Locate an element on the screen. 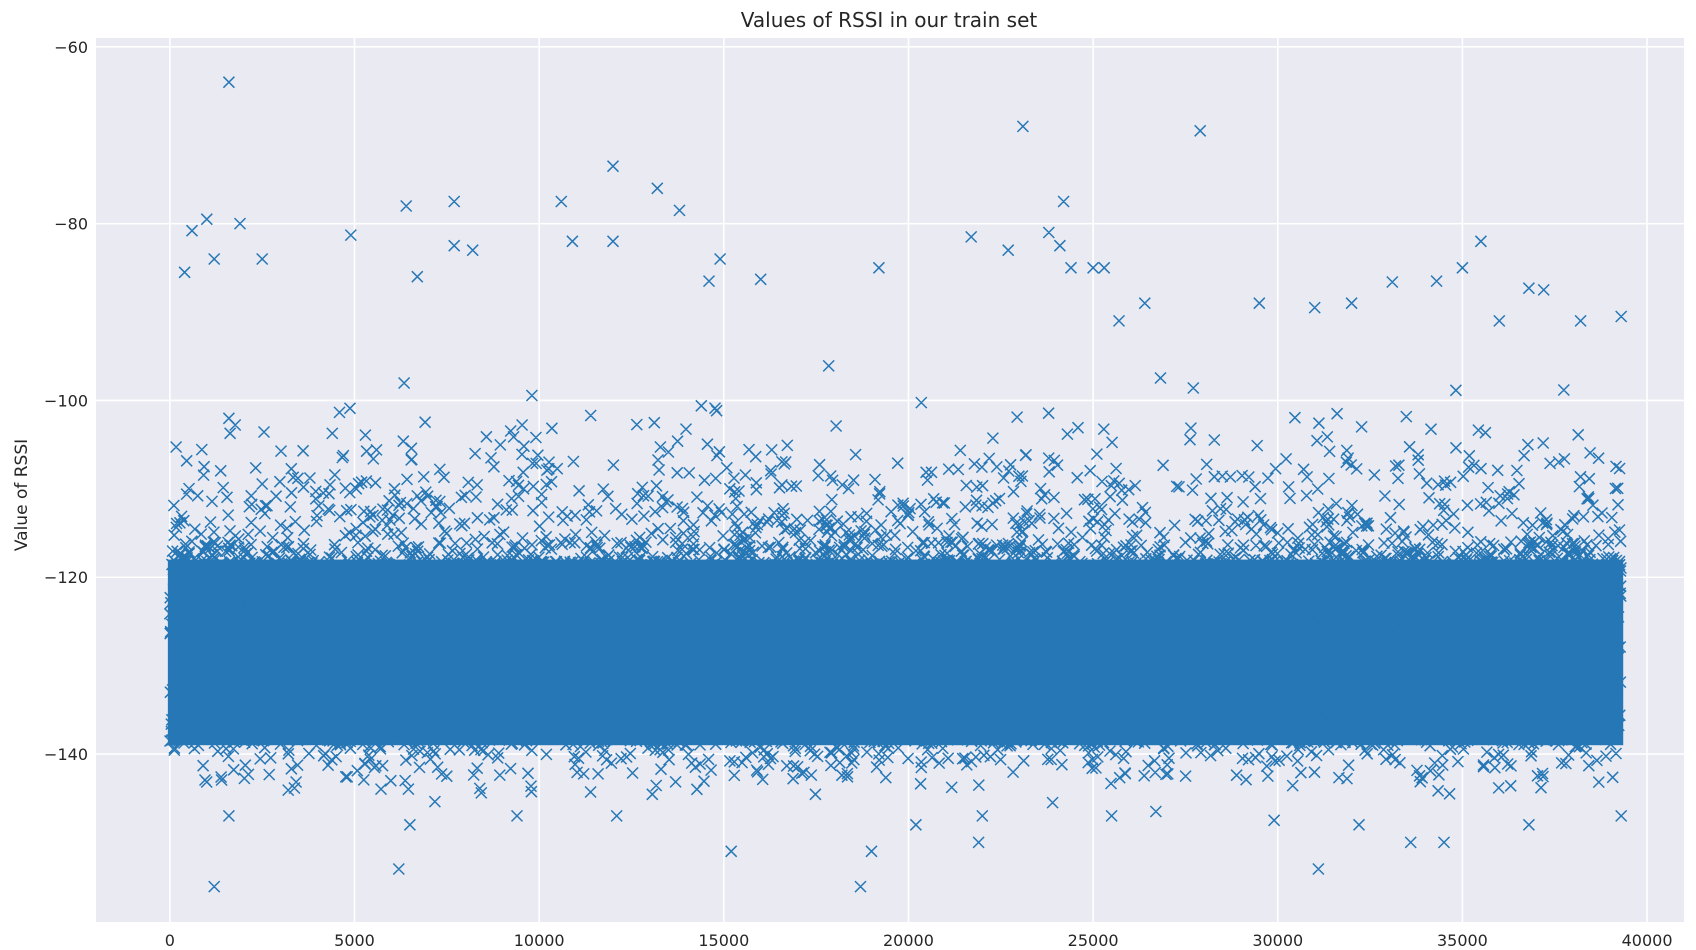 The width and height of the screenshot is (1696, 950). x-tick-label: 40000 is located at coordinates (1647, 940).